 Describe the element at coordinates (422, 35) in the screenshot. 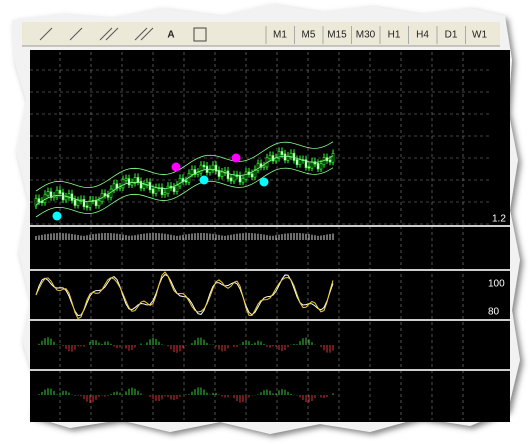

I see `timeframe-button: H4` at that location.